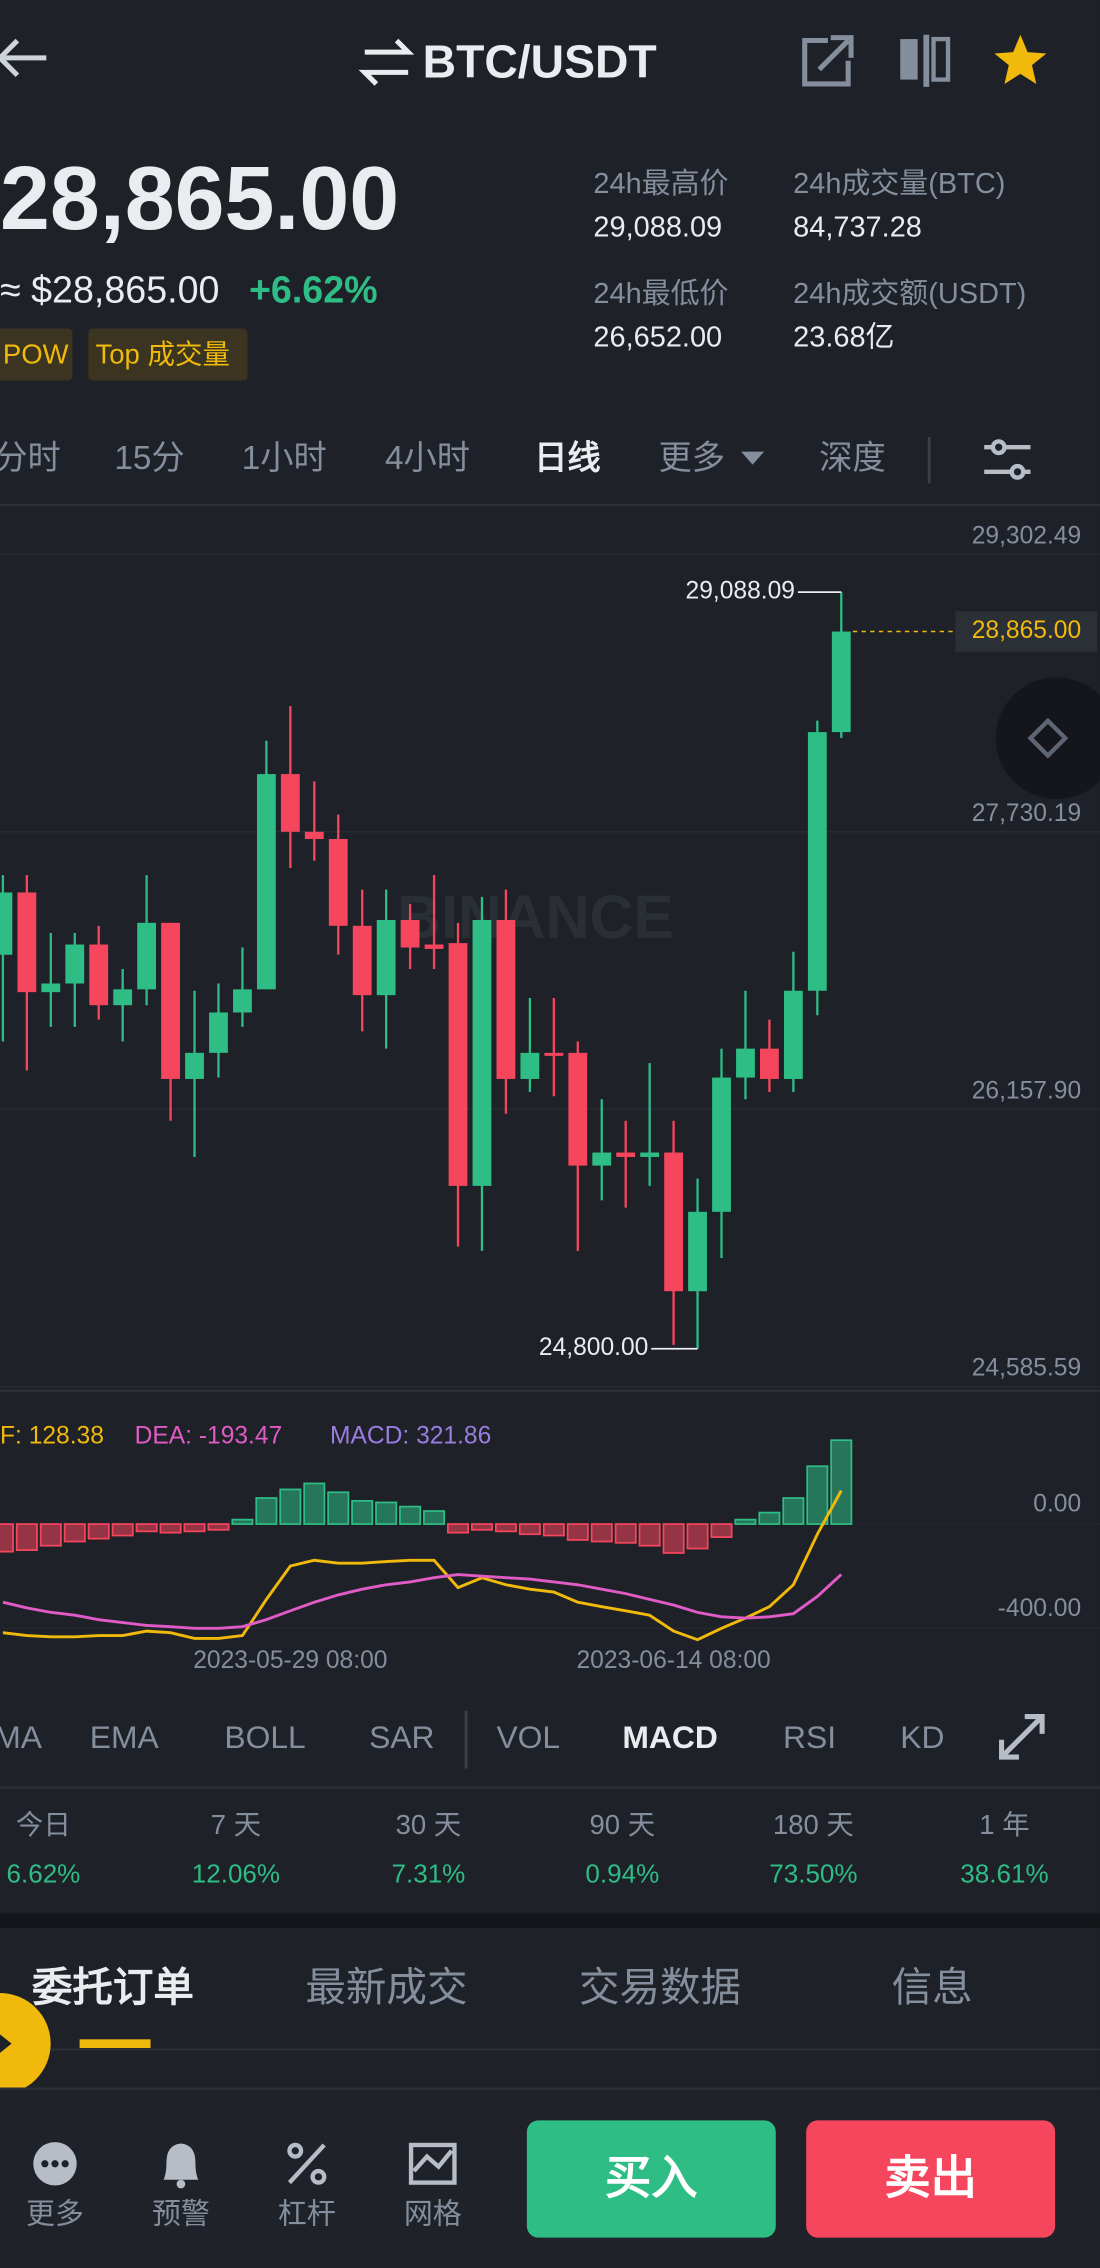 This screenshot has height=2268, width=1100. Describe the element at coordinates (540, 61) in the screenshot. I see `pair-title: BTC/USDT` at that location.